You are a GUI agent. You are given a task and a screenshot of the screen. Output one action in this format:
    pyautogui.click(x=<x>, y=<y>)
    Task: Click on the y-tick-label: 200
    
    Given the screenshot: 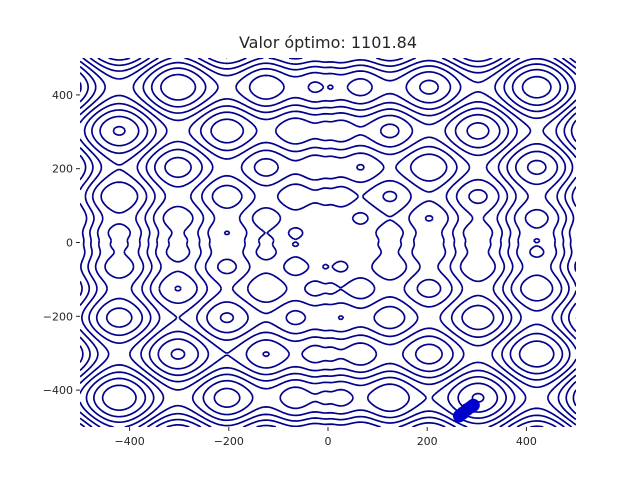 What is the action you would take?
    pyautogui.click(x=62, y=169)
    